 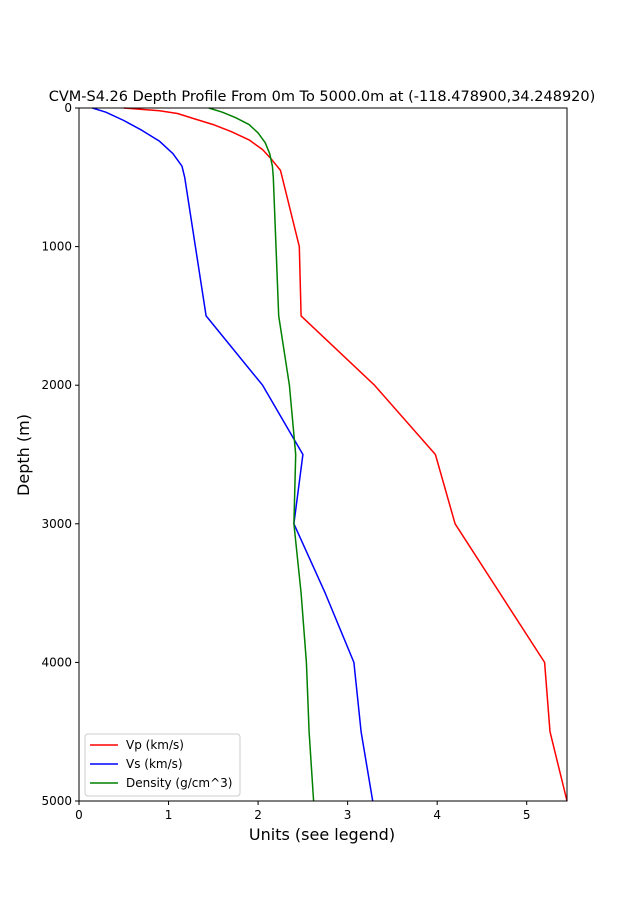 What do you see at coordinates (79, 815) in the screenshot?
I see `x-tick-label: 0` at bounding box center [79, 815].